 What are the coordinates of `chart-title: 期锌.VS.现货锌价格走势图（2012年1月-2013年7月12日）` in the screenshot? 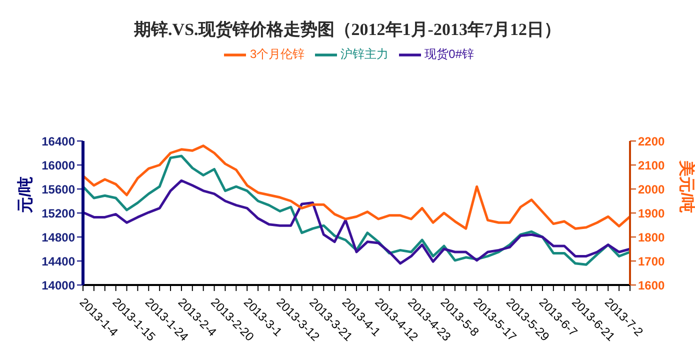 It's located at (347, 30).